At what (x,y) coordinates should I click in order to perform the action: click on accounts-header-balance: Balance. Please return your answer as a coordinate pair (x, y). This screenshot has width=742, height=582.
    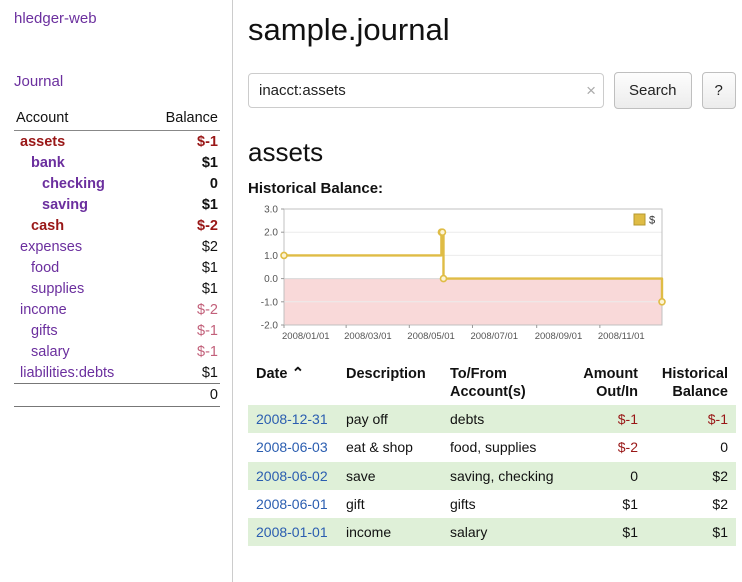
    Looking at the image, I should click on (183, 119).